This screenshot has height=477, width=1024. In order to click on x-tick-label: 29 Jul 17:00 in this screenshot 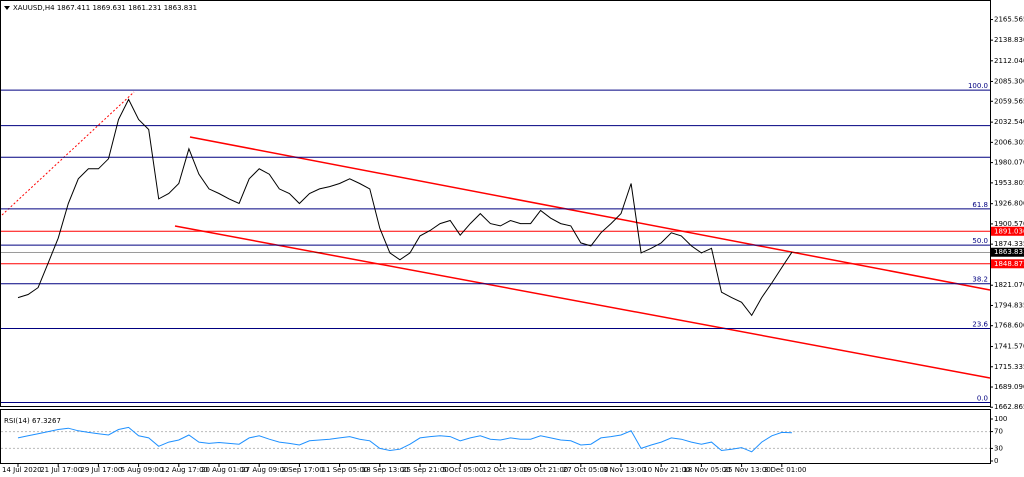, I will do `click(101, 470)`.